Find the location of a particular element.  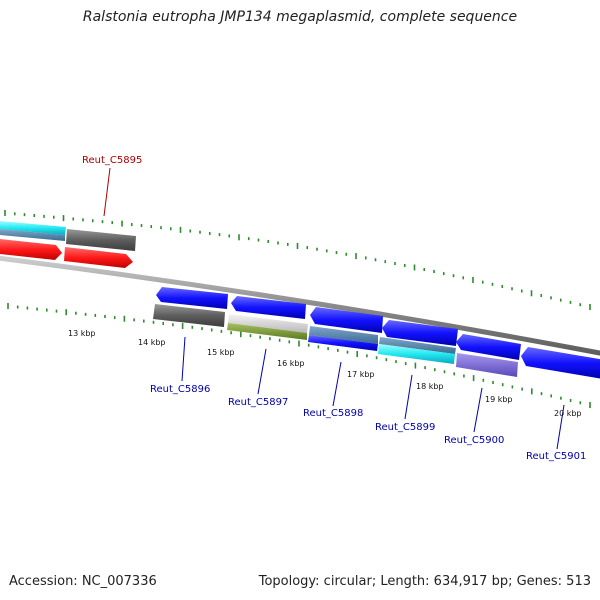

gene-forward-cyan is located at coordinates (33, 228).